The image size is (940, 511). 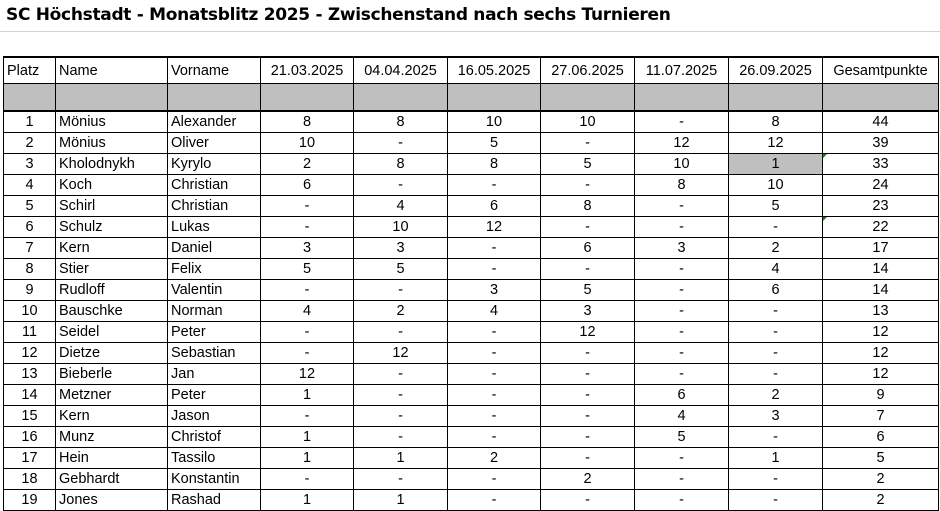 I want to click on cell-platz: 3, so click(x=29, y=164).